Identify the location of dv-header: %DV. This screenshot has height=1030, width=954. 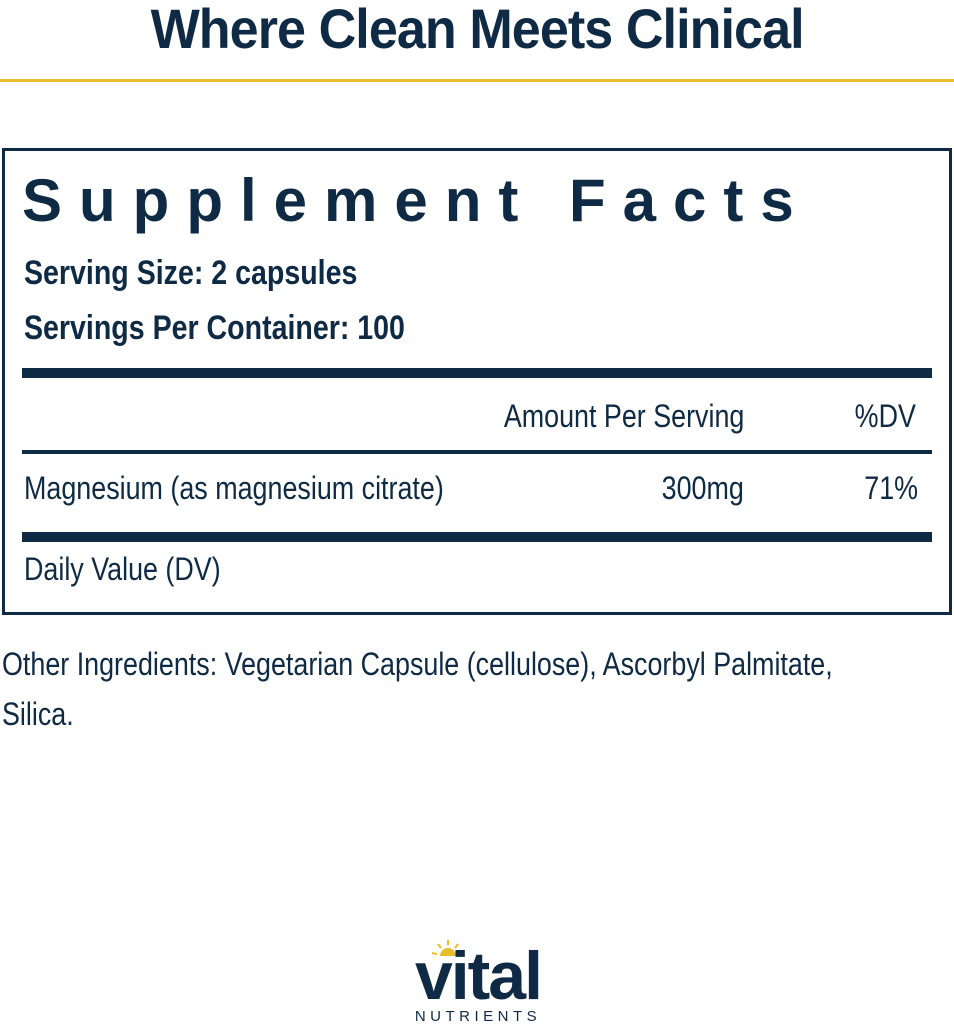
(885, 416).